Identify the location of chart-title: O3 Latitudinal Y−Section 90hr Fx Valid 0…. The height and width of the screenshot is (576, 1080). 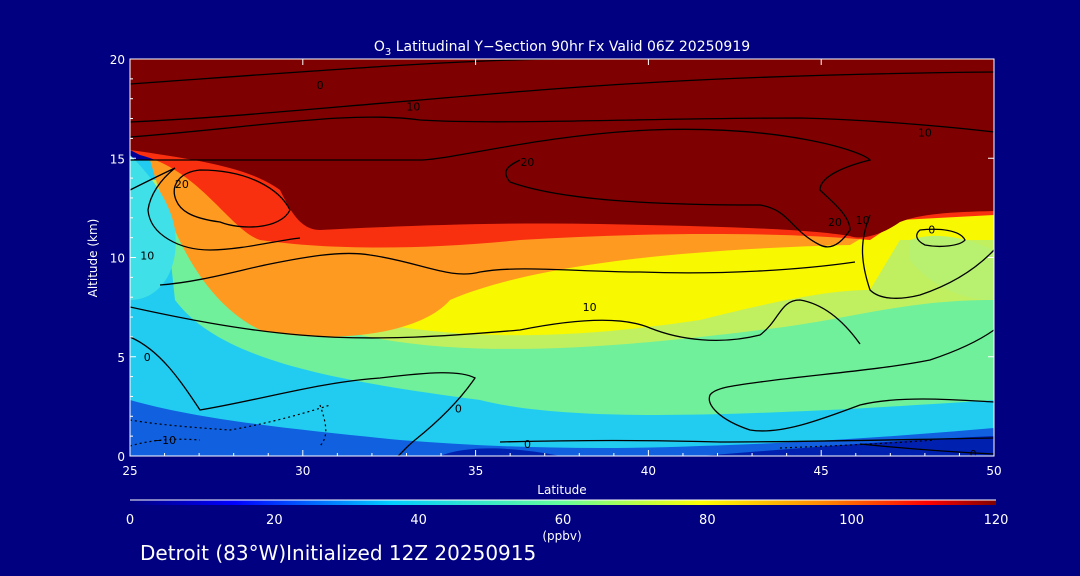
(562, 48).